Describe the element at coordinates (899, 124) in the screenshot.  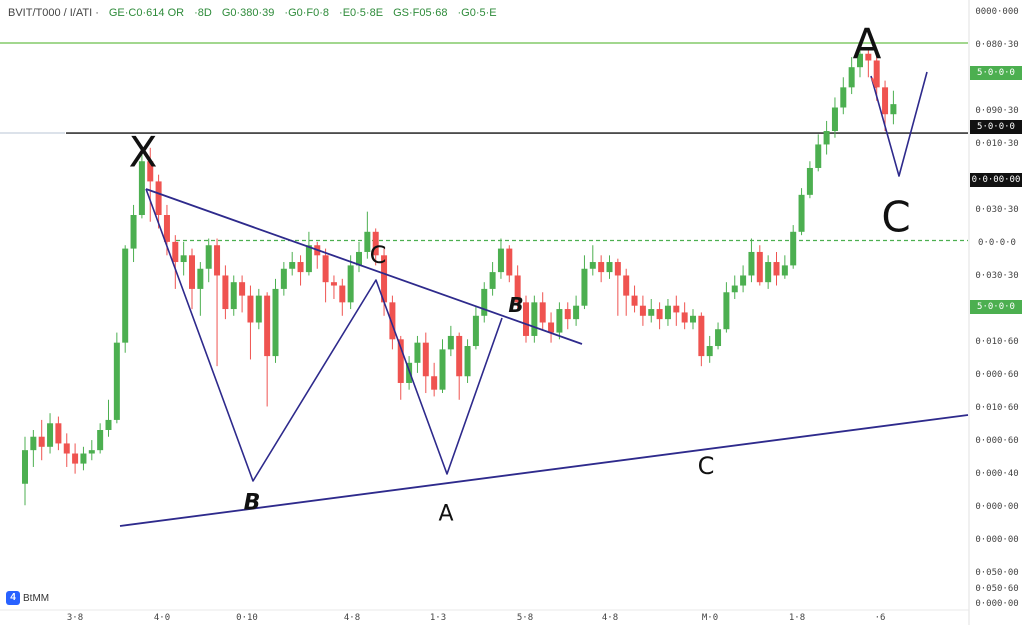
I see `harmonic-pattern-right-leg` at that location.